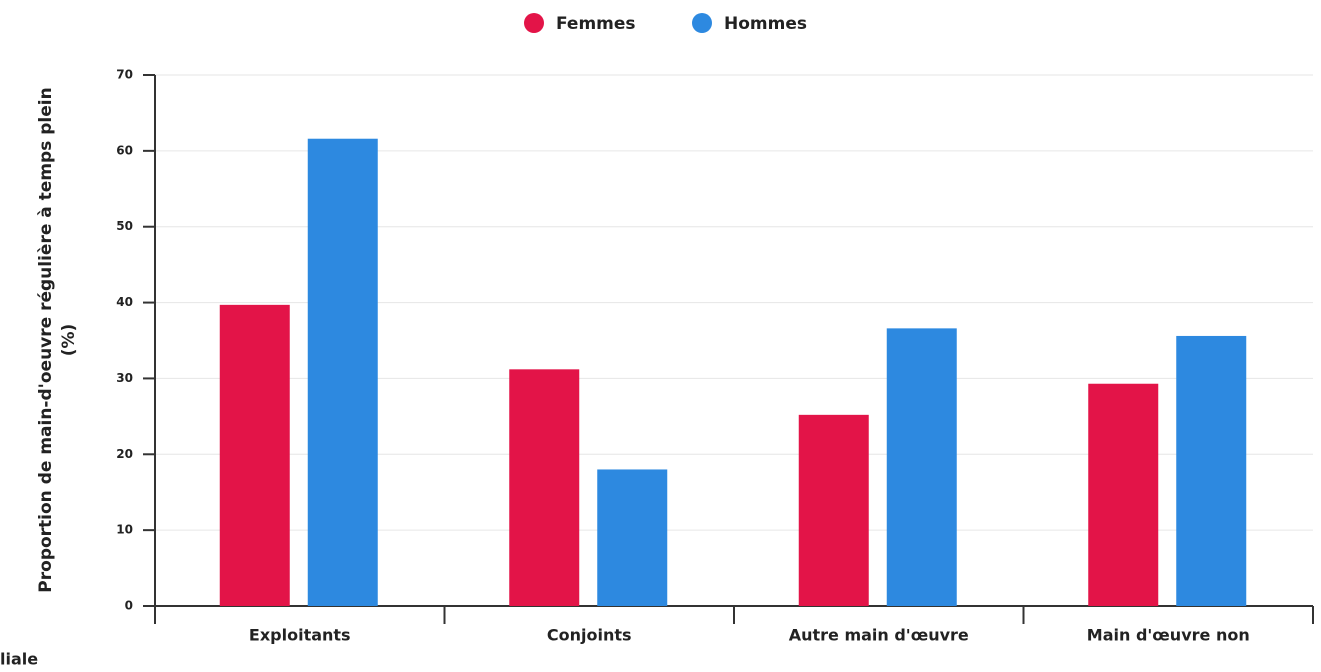 This screenshot has height=672, width=1321. I want to click on x-tick-label: Main d'œuvre non, so click(1168, 635).